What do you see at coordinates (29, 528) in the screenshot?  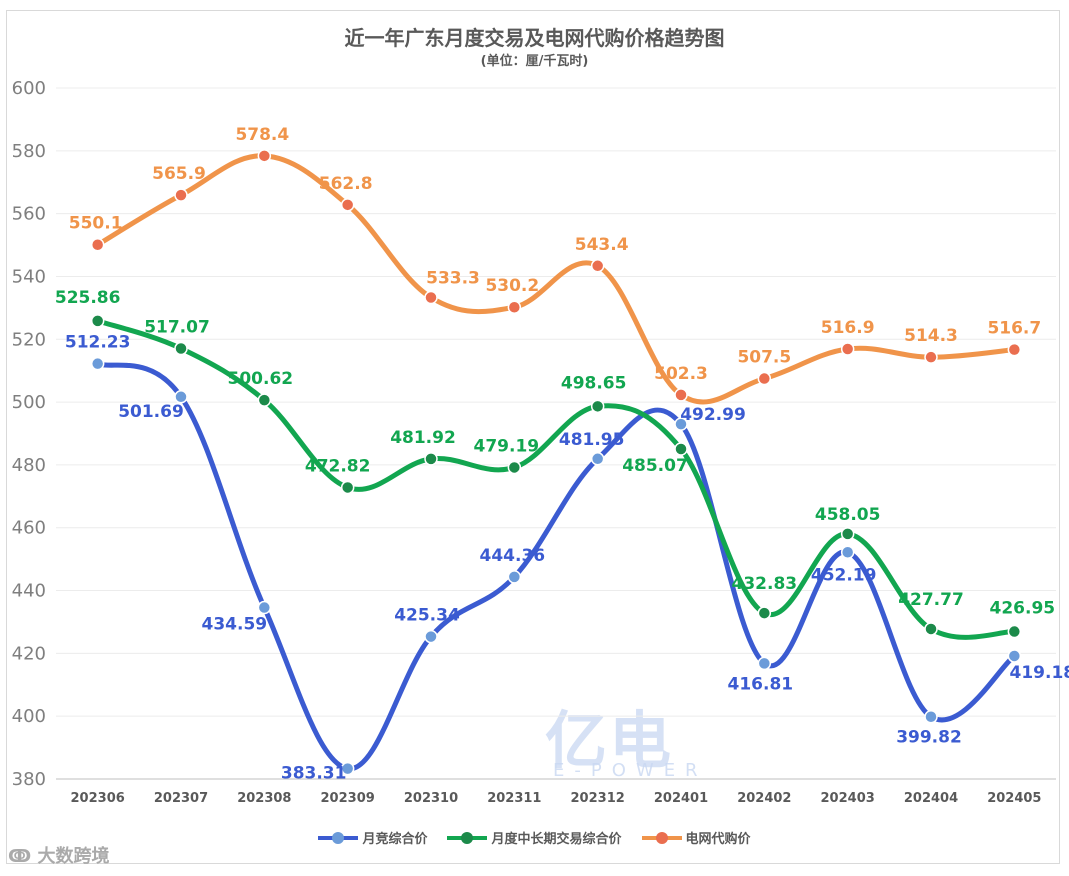 I see `y-tick-label: 460` at bounding box center [29, 528].